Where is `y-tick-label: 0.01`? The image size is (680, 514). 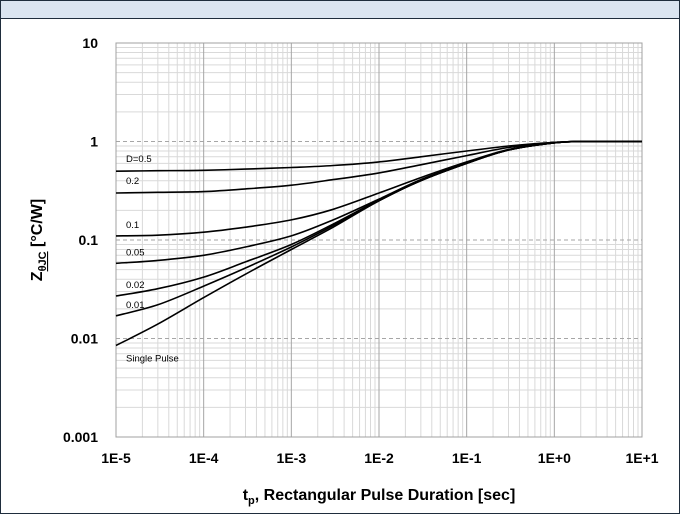
y-tick-label: 0.01 is located at coordinates (84, 339).